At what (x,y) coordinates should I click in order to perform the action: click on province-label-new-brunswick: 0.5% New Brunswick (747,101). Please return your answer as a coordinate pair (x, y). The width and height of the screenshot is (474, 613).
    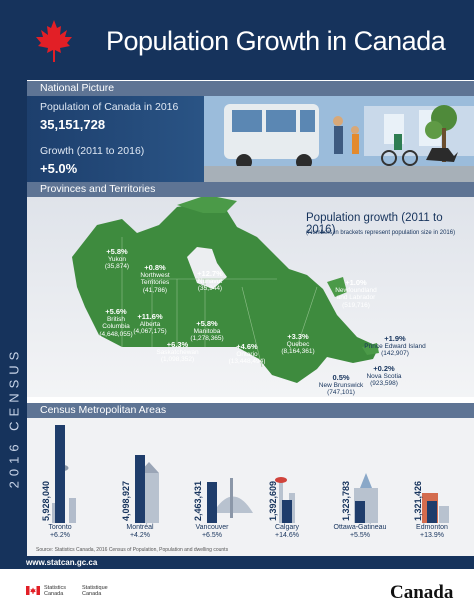
    Looking at the image, I should click on (341, 384).